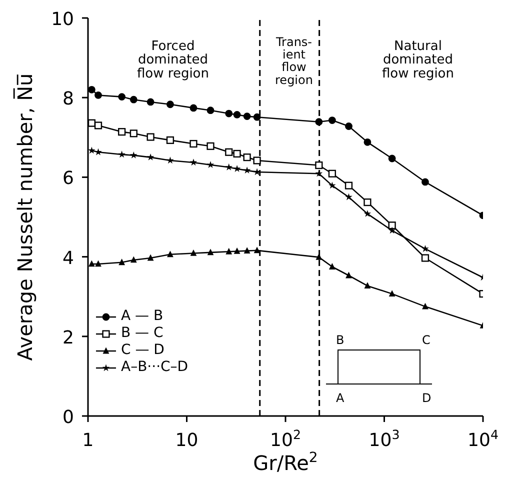  I want to click on annotation: Natural dominated flow region, so click(418, 60).